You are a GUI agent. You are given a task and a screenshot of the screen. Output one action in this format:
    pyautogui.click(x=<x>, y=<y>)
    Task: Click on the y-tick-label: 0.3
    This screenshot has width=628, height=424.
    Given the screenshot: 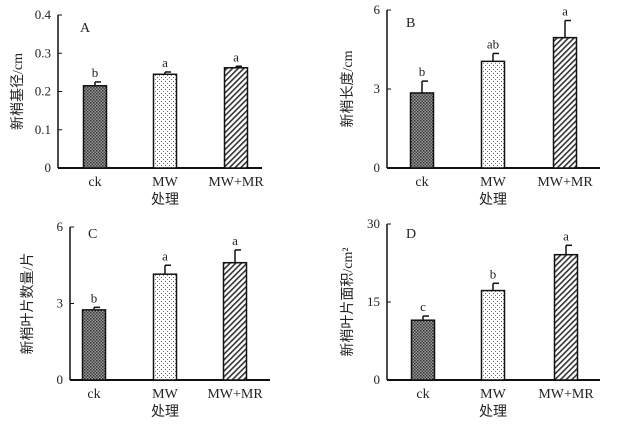 What is the action you would take?
    pyautogui.click(x=43, y=52)
    